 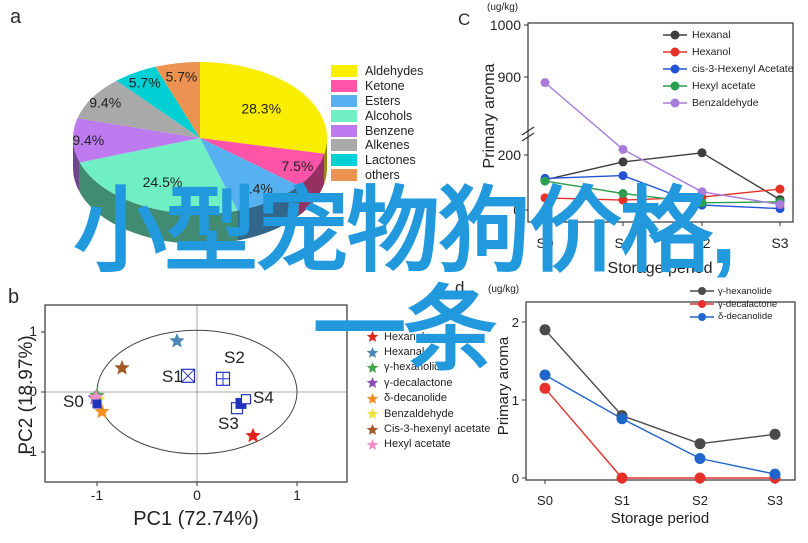 I want to click on panel-d-legend: γ-hexanolide γ-decalactone δ-decanolide, so click(x=733, y=304).